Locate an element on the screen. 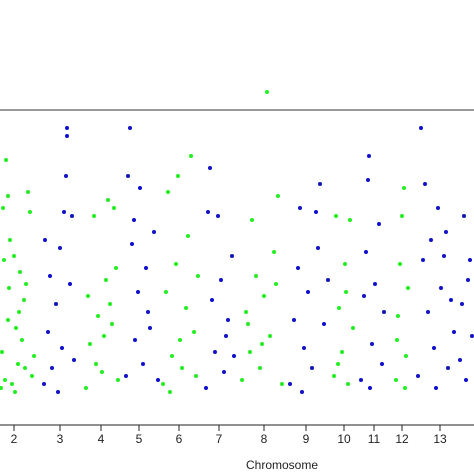 The image size is (474, 474). x-tick-label: 4 is located at coordinates (101, 439).